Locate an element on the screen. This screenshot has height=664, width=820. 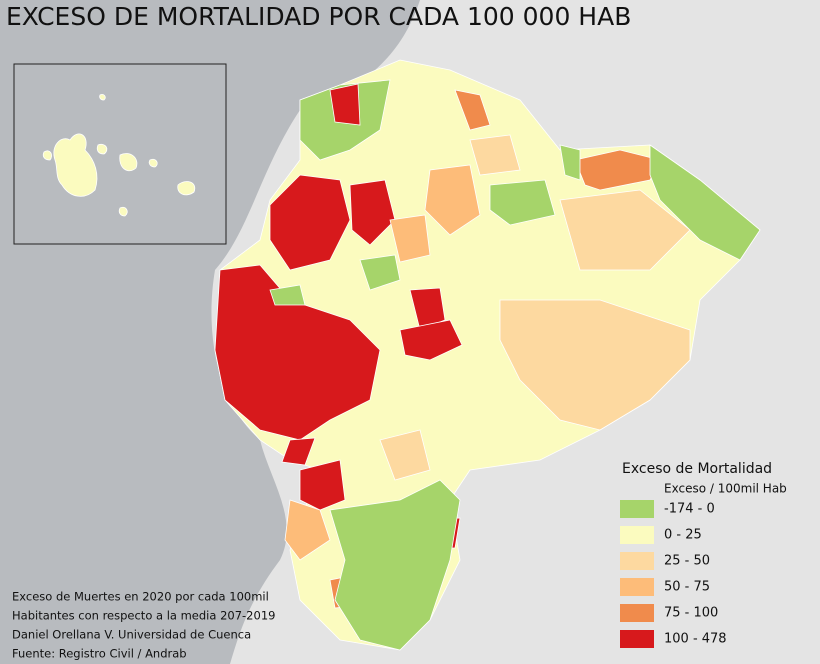
legend-label: 100 - 478 is located at coordinates (695, 639).